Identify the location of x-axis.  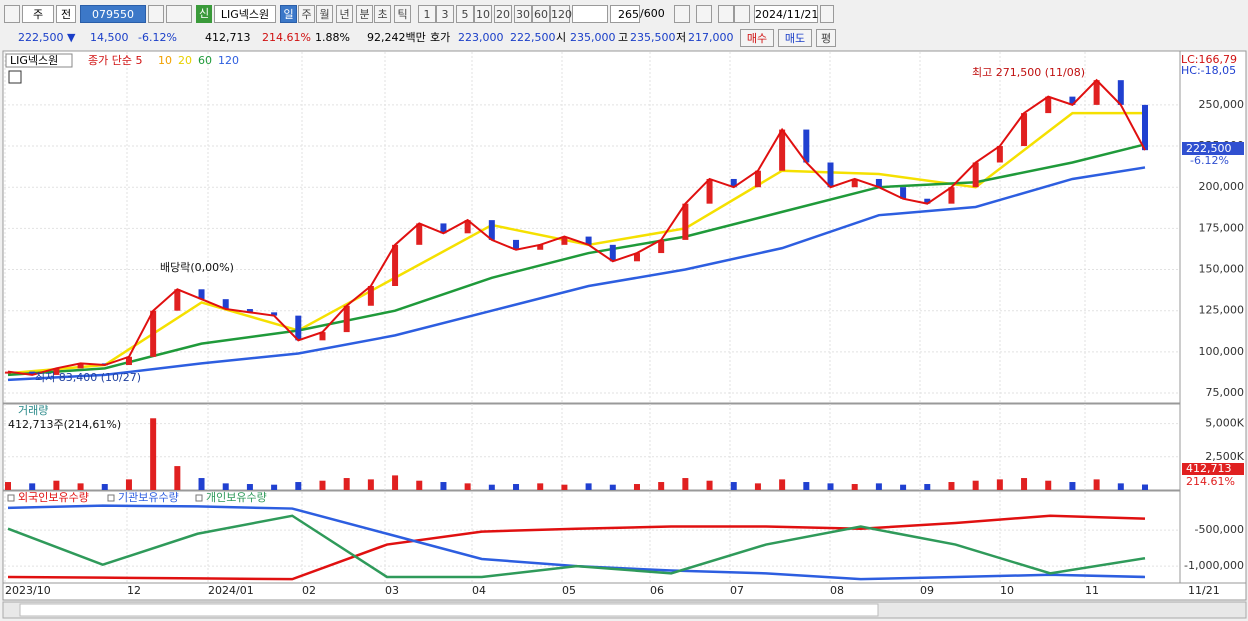
(624, 591).